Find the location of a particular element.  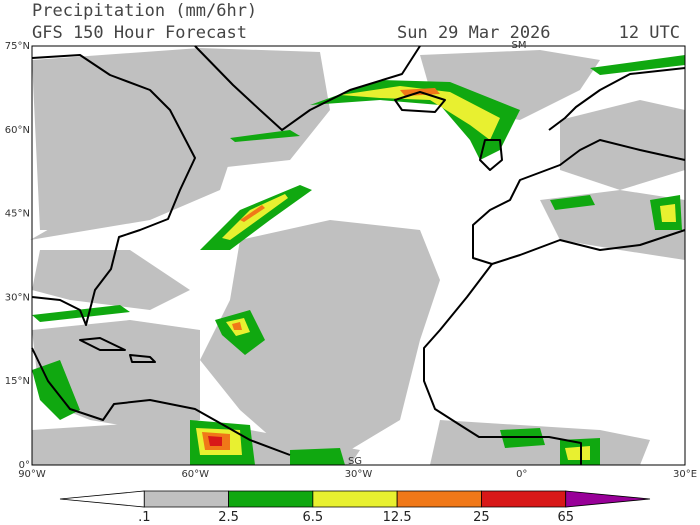

lat-label: 75°N is located at coordinates (17, 46).